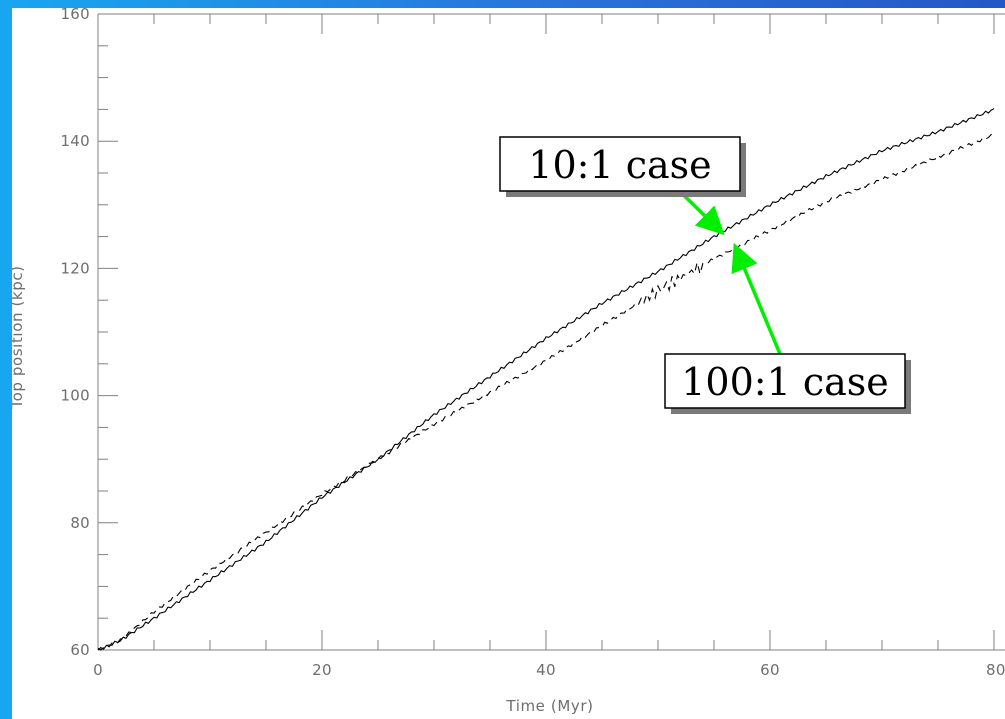 The width and height of the screenshot is (1005, 719). What do you see at coordinates (546, 670) in the screenshot?
I see `x-tick-label: 40` at bounding box center [546, 670].